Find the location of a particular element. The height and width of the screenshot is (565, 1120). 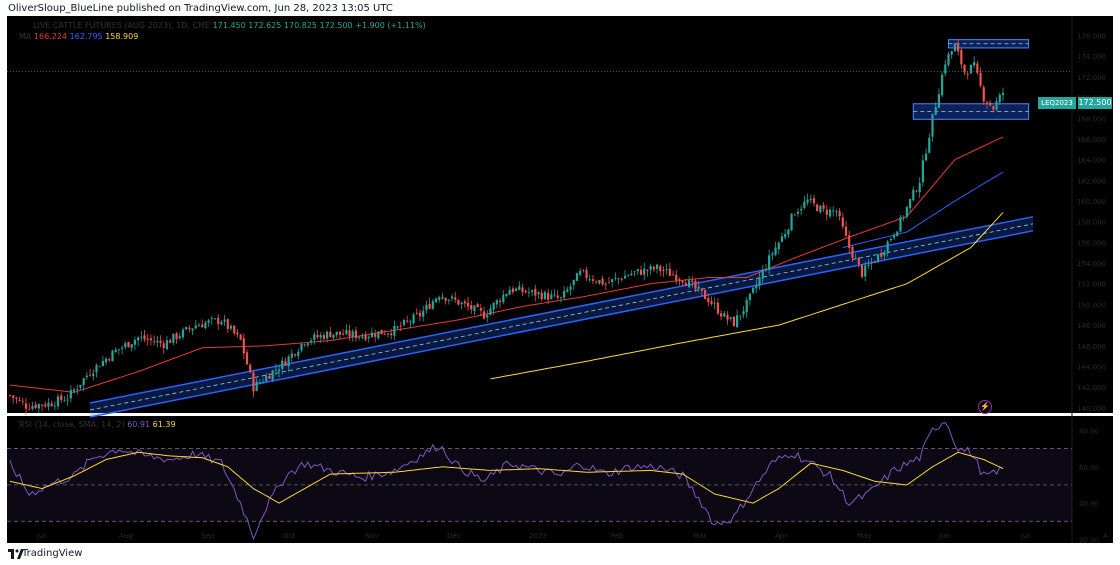

rsi-tick-label: 40.00 is located at coordinates (1089, 504).